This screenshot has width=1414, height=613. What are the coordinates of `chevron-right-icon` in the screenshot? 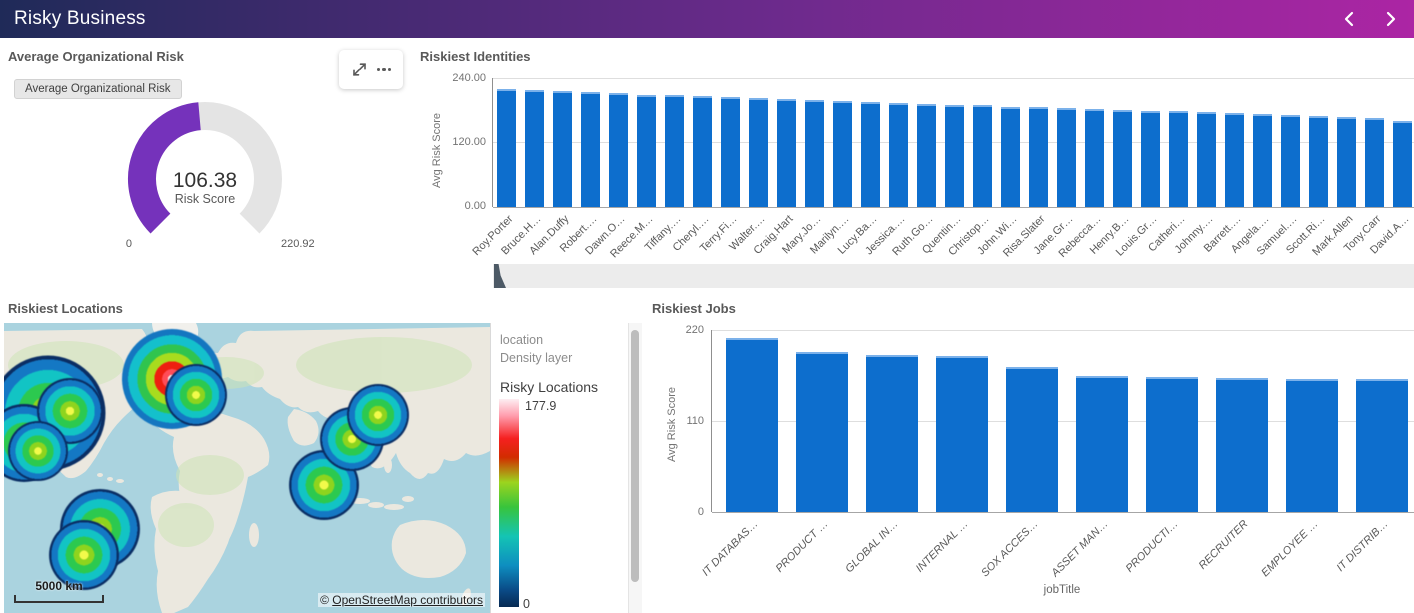 It's located at (1391, 19).